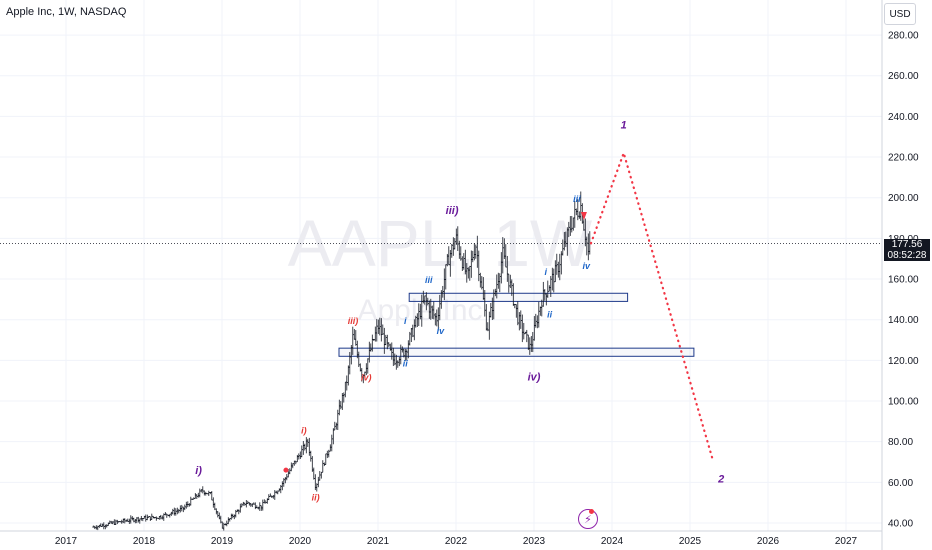 This screenshot has width=932, height=550. Describe the element at coordinates (907, 244) in the screenshot. I see `last-price-tag: 177.56` at that location.